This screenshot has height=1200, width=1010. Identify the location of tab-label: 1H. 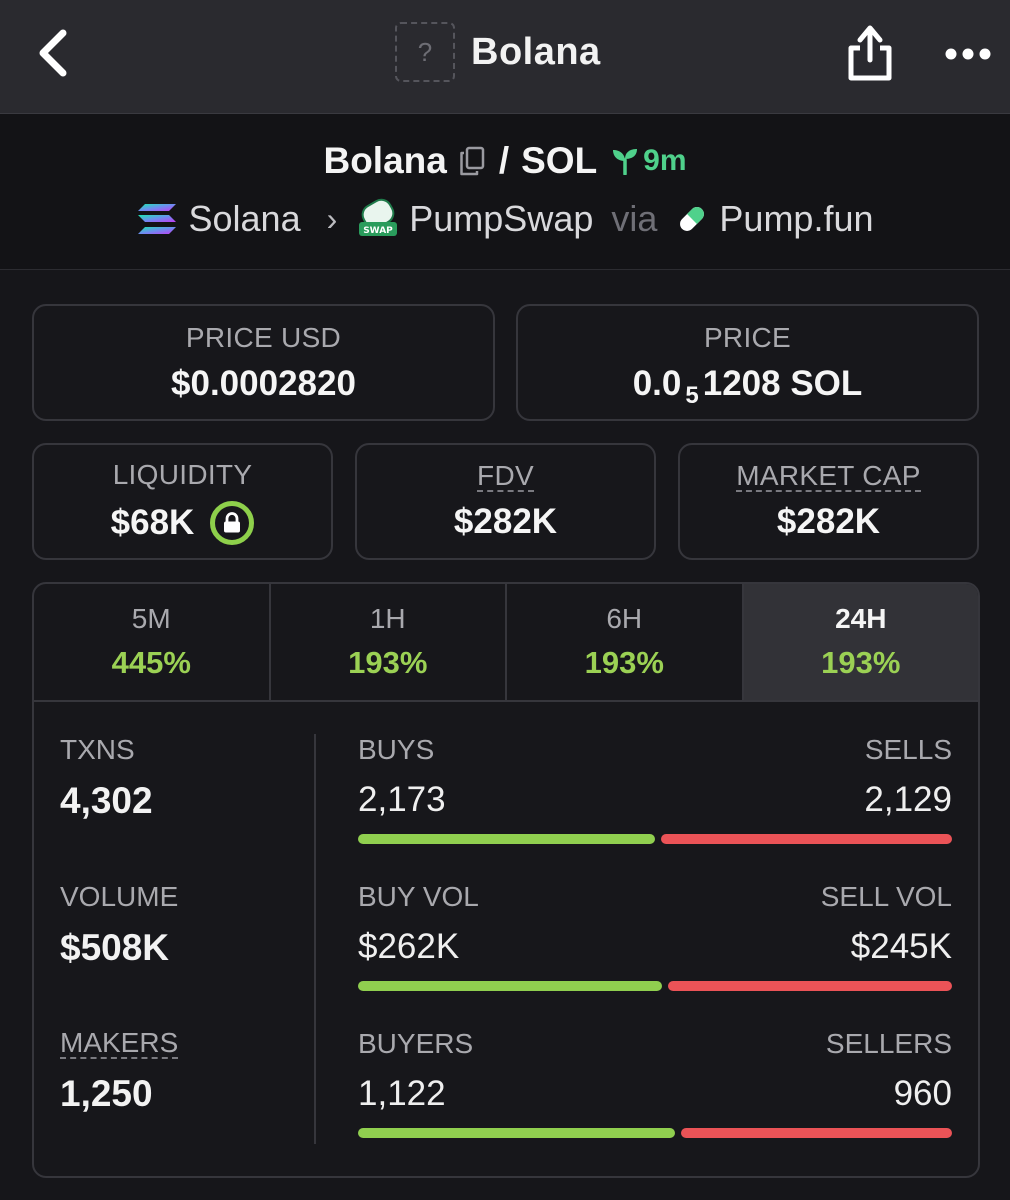
(387, 618).